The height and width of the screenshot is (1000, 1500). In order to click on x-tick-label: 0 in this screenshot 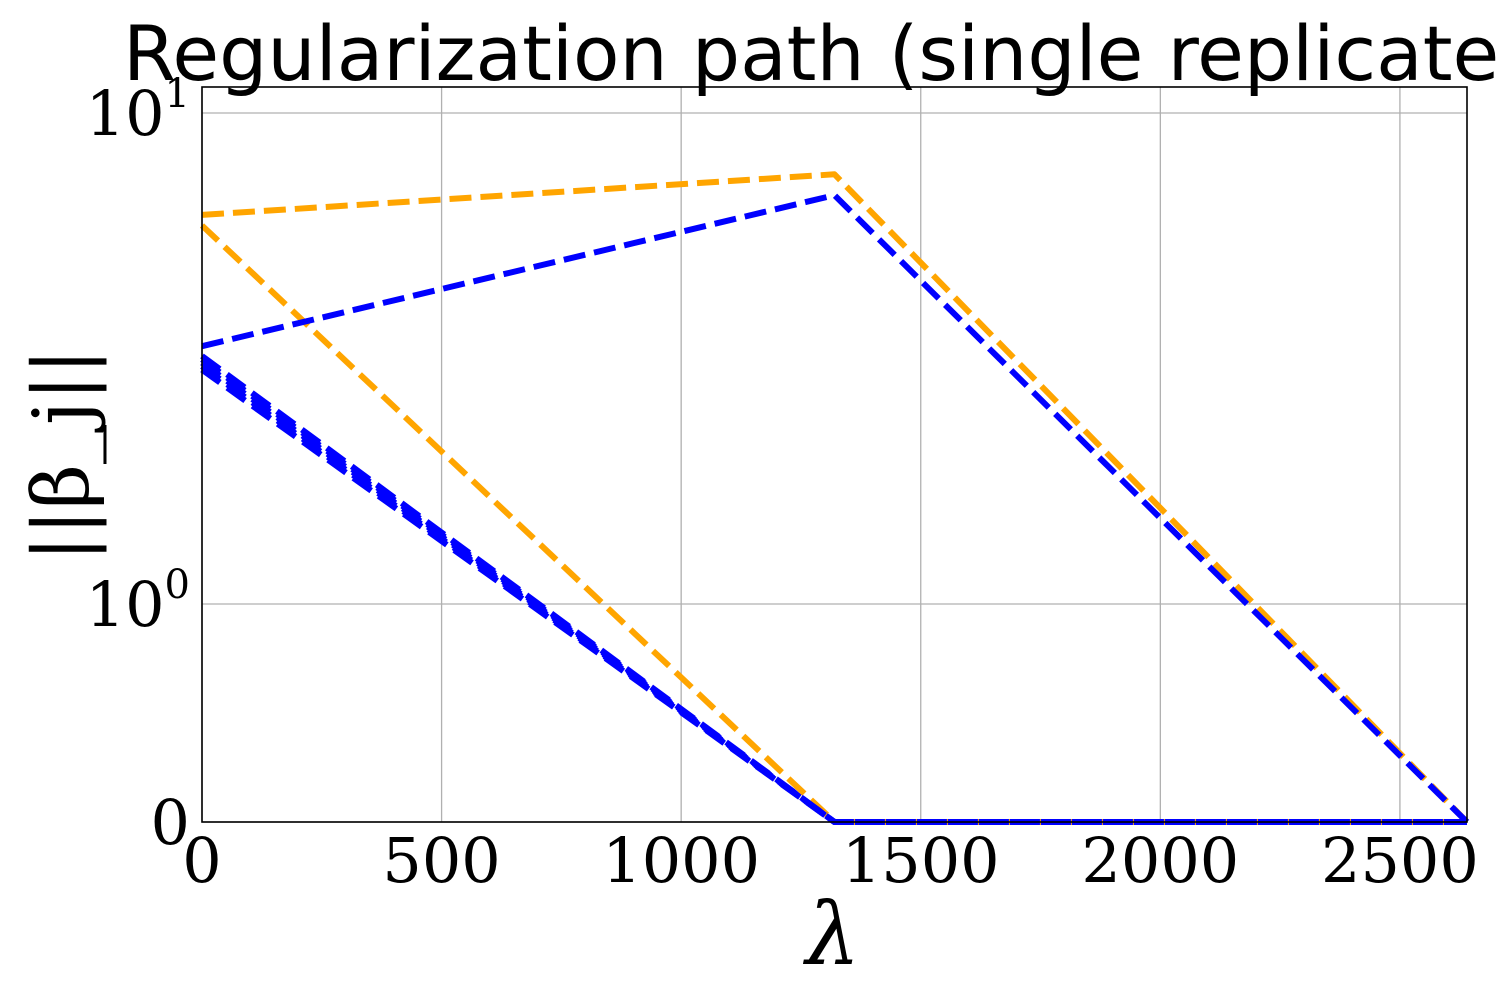, I will do `click(201, 860)`.